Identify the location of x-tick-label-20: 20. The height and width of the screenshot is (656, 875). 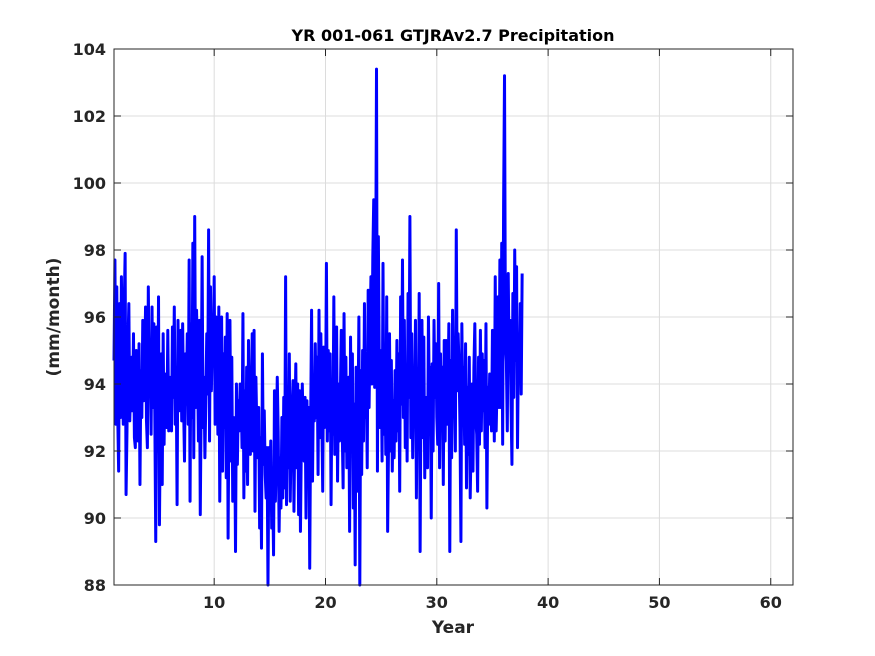
(325, 602).